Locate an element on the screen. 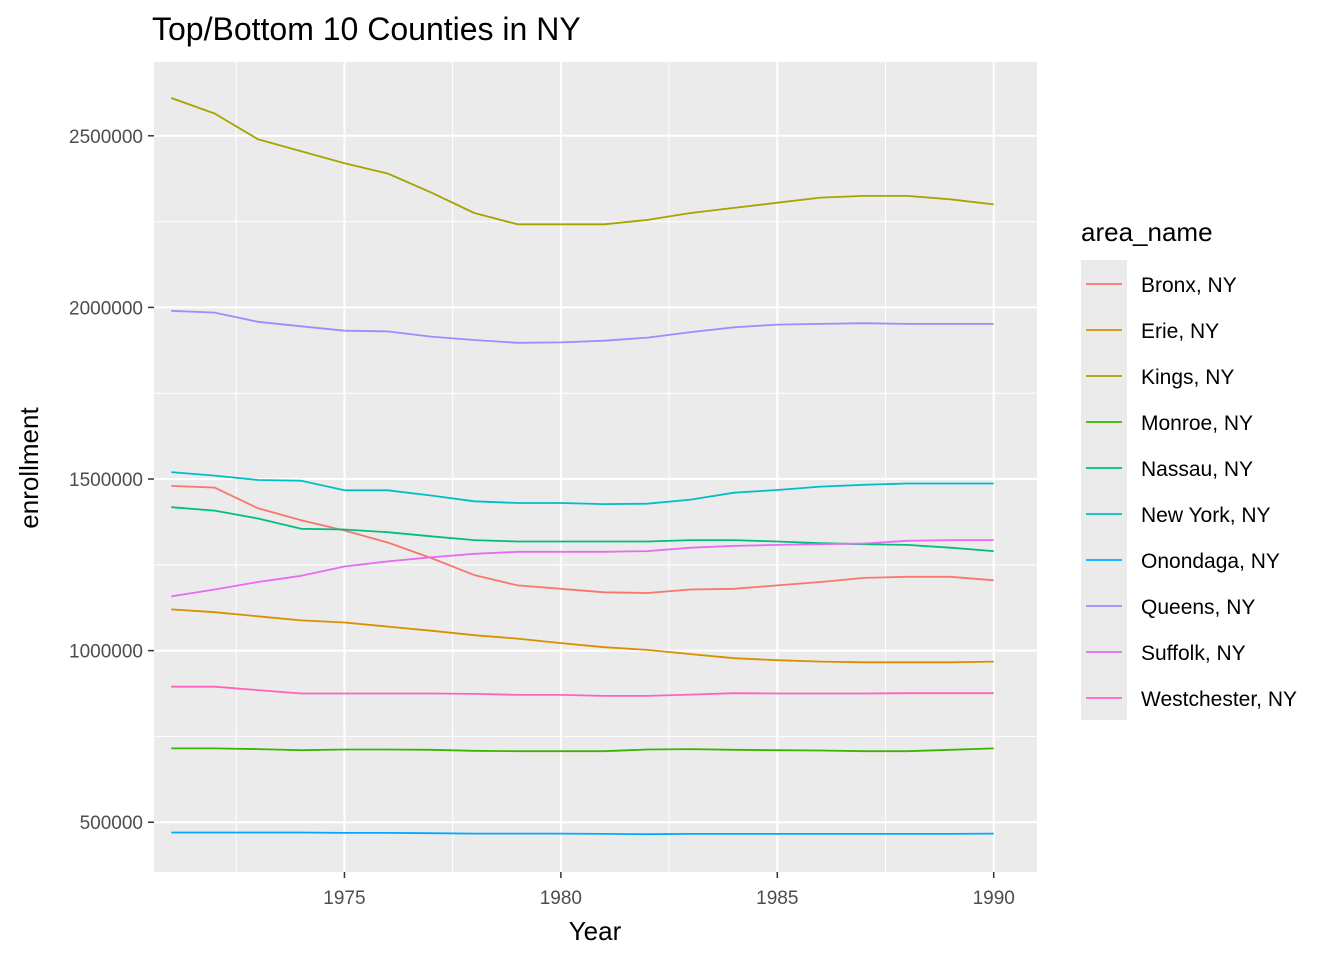 The height and width of the screenshot is (960, 1344). legend-title: area_name is located at coordinates (1147, 232).